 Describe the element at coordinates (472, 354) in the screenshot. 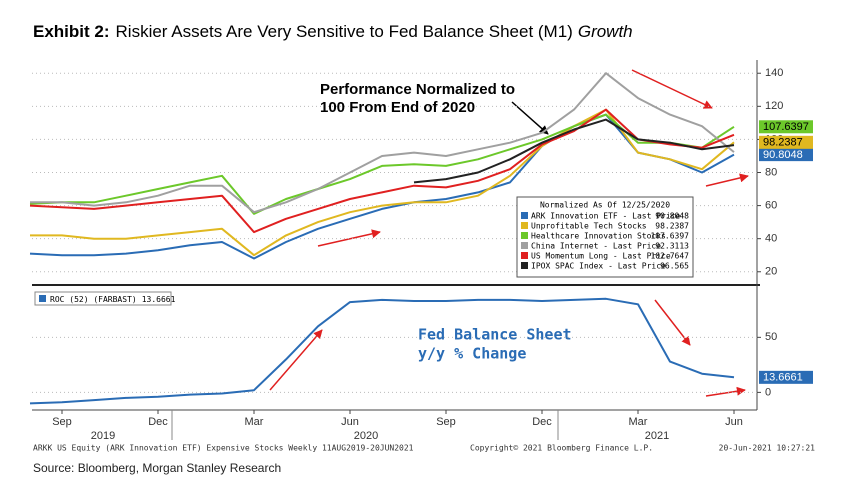

I see `annotation: y/y % Change` at that location.